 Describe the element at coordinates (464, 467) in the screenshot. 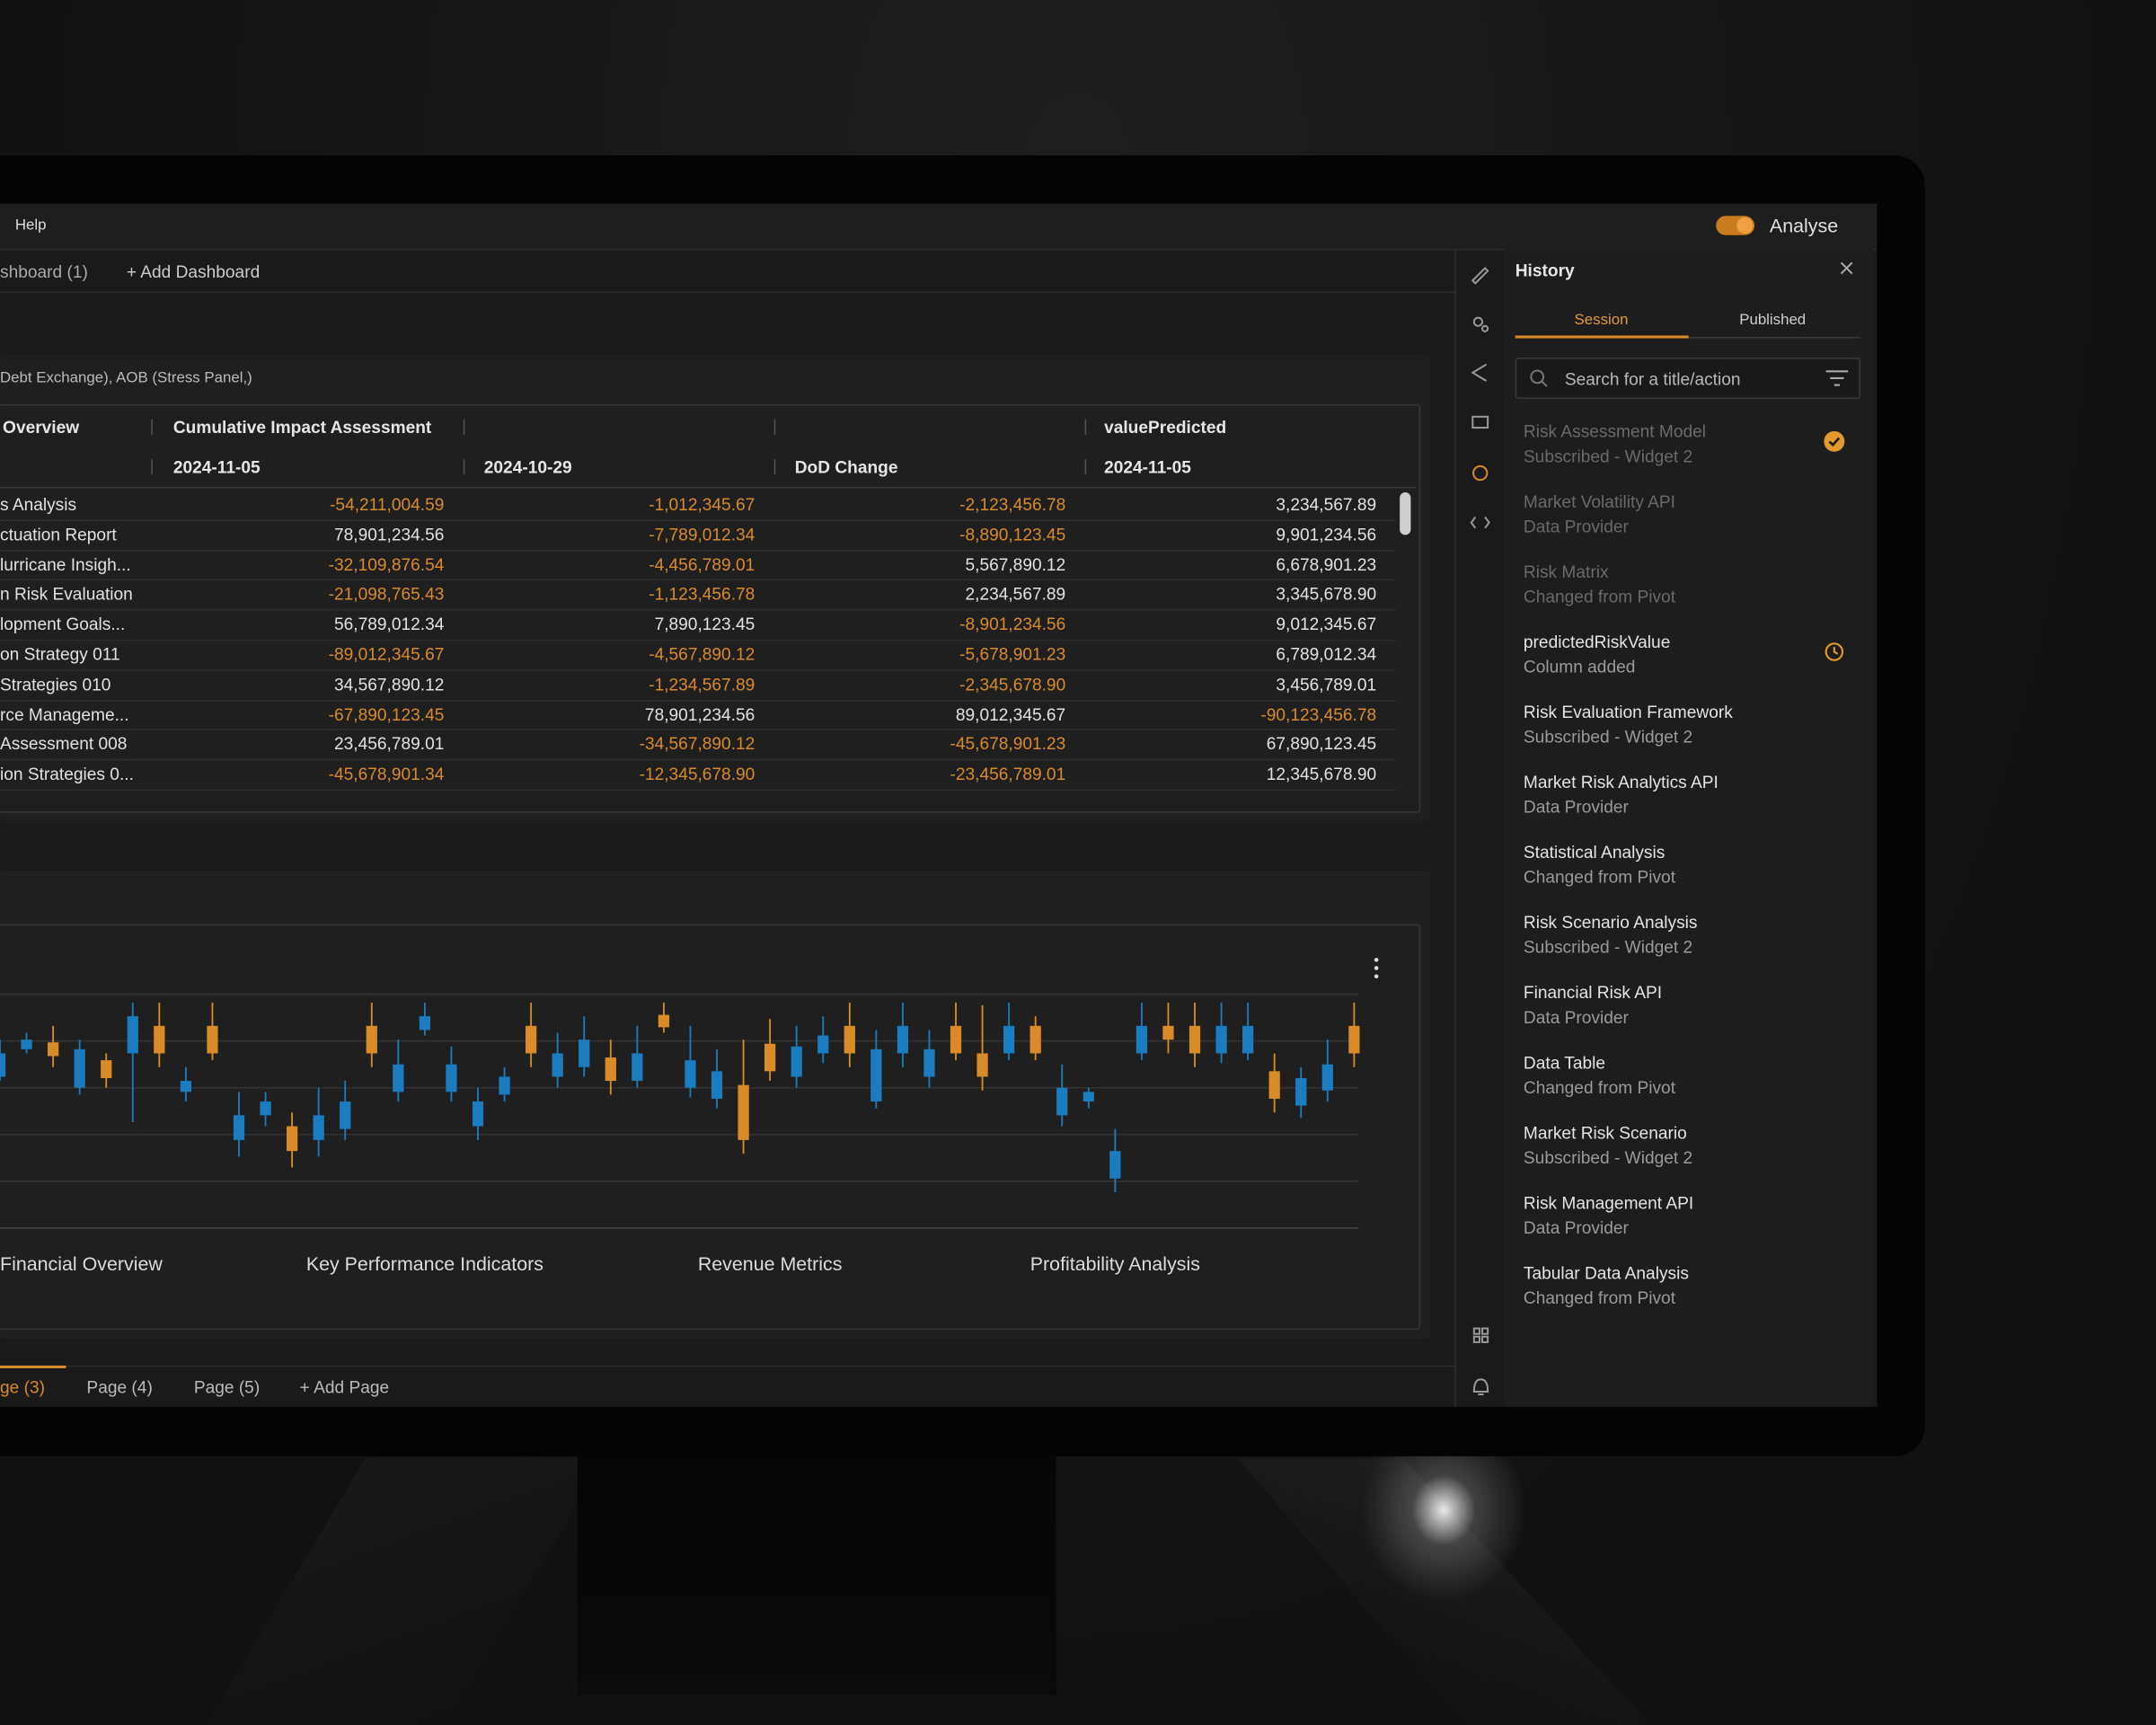

I see `header-separator` at that location.